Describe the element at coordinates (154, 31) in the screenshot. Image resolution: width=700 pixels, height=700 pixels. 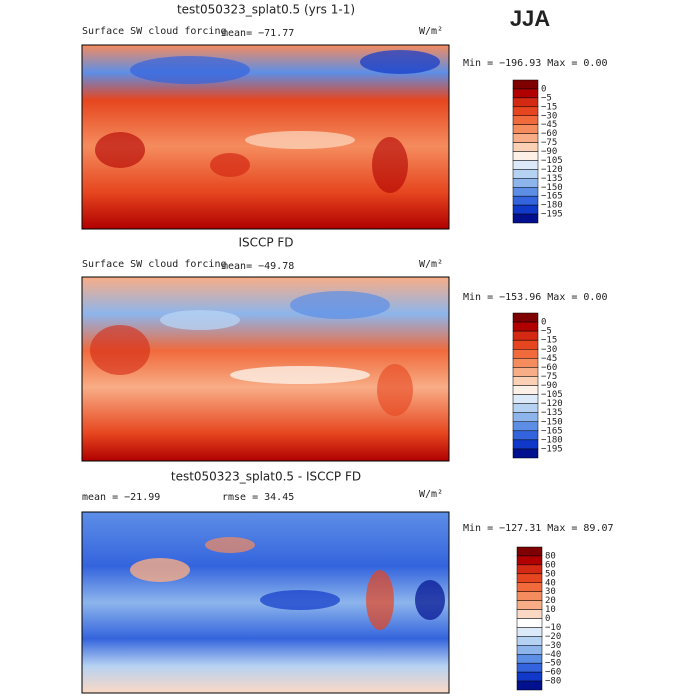
I see `variable-label: Surface SW cloud forcing` at that location.